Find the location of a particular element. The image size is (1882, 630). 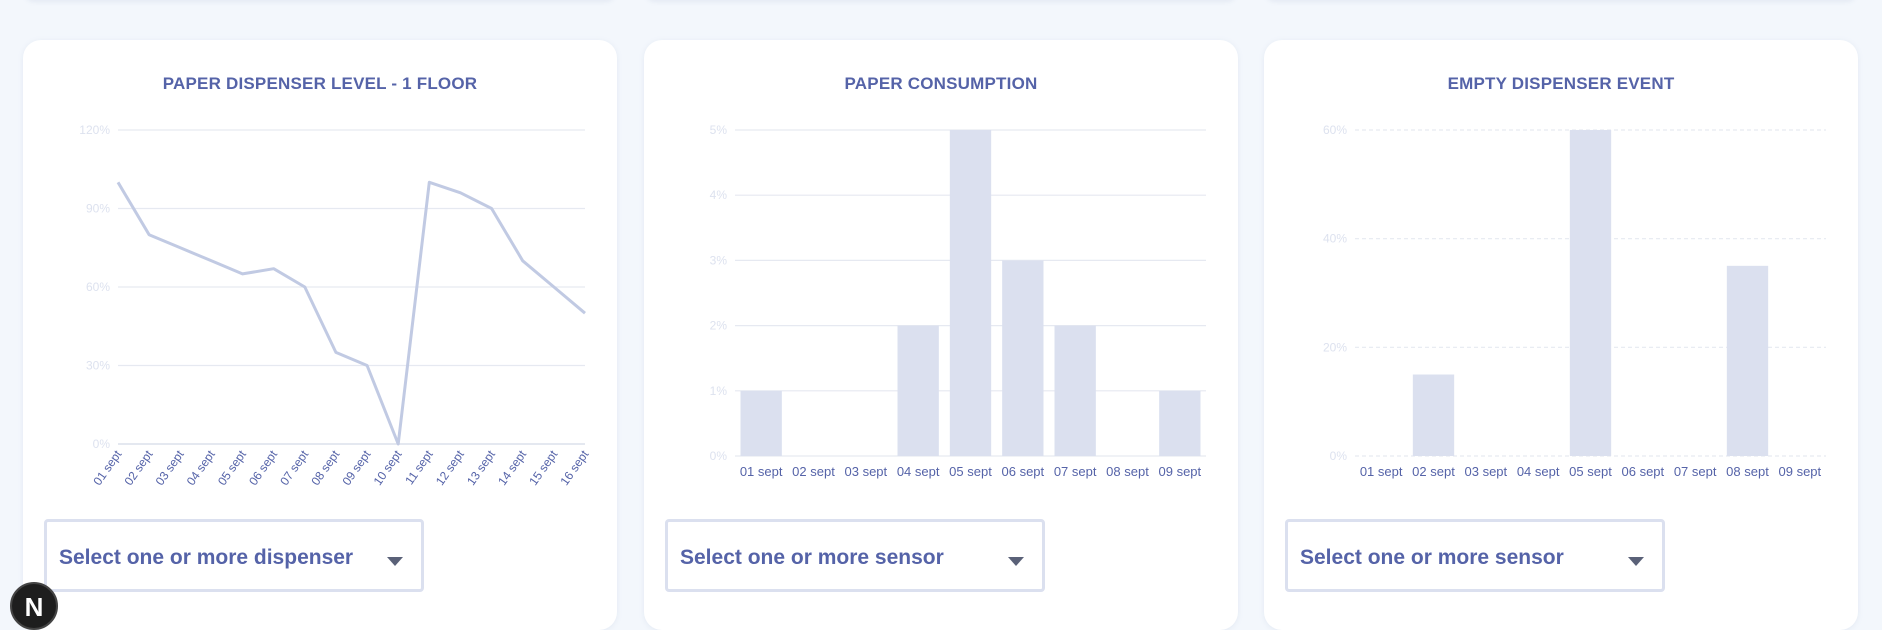

series-line is located at coordinates (351, 313).